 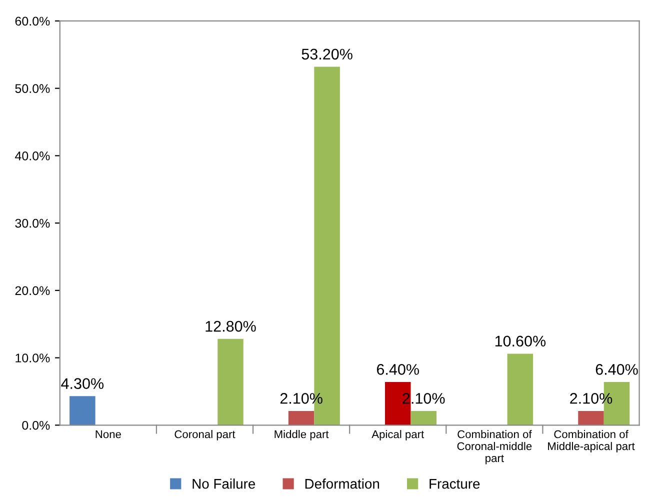 I want to click on x-tick-label: Combination of Middle-apical part, so click(x=591, y=441).